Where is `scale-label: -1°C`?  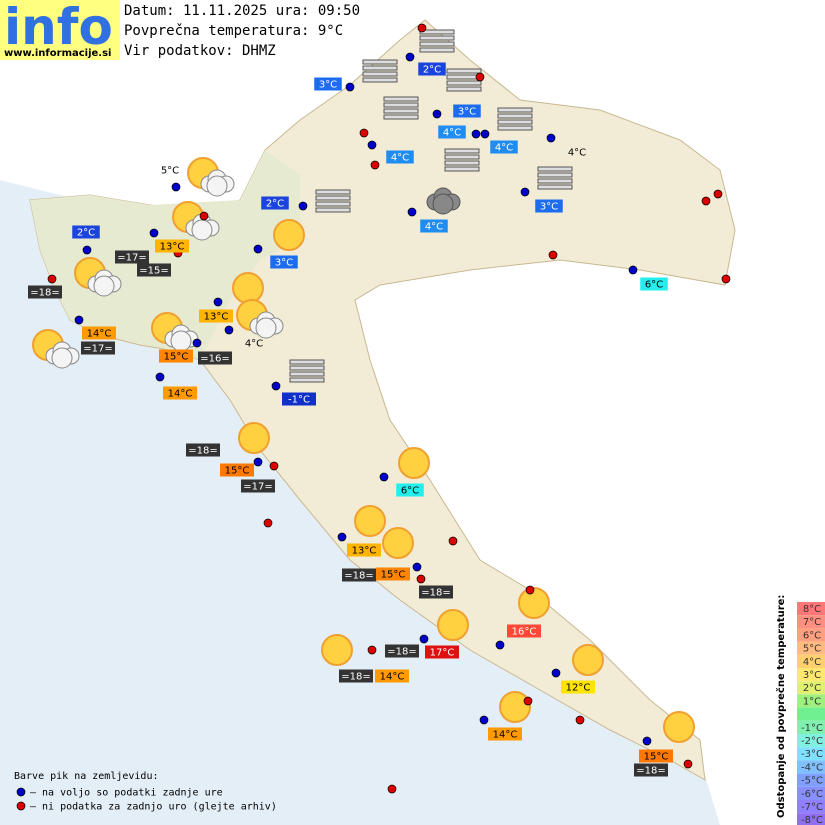
scale-label: -1°C is located at coordinates (812, 728).